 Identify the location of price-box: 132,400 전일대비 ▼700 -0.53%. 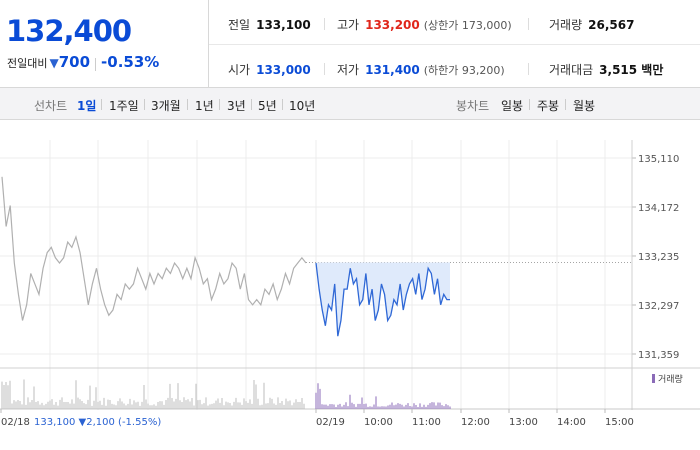
(104, 44).